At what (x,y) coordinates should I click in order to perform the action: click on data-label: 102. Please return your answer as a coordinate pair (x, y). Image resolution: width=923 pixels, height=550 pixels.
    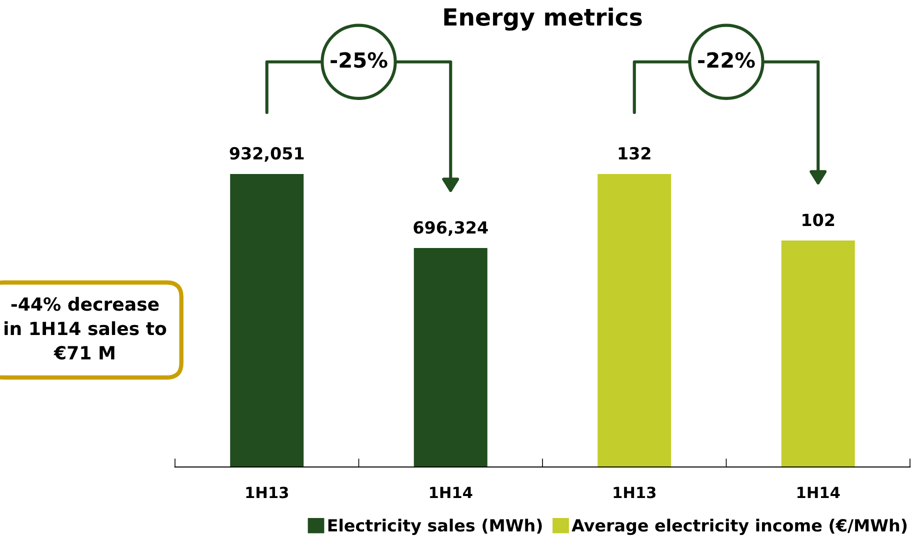
    Looking at the image, I should click on (818, 220).